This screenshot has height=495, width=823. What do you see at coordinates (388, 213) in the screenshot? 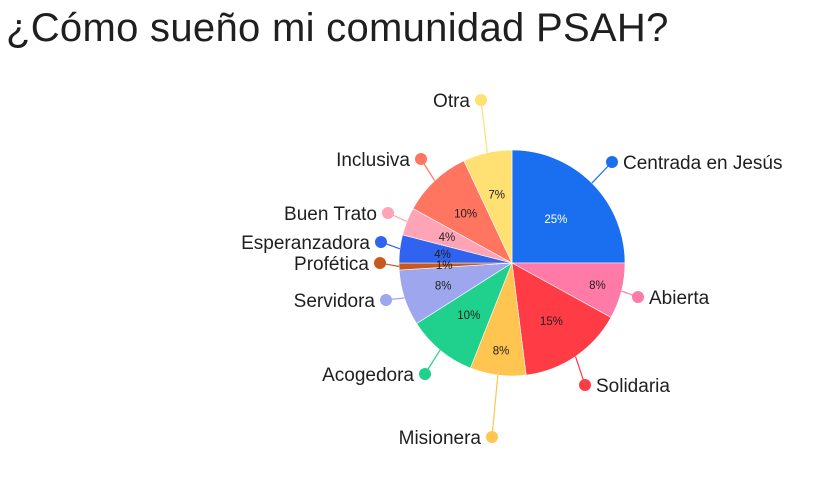
I see `marker-buen-trato` at bounding box center [388, 213].